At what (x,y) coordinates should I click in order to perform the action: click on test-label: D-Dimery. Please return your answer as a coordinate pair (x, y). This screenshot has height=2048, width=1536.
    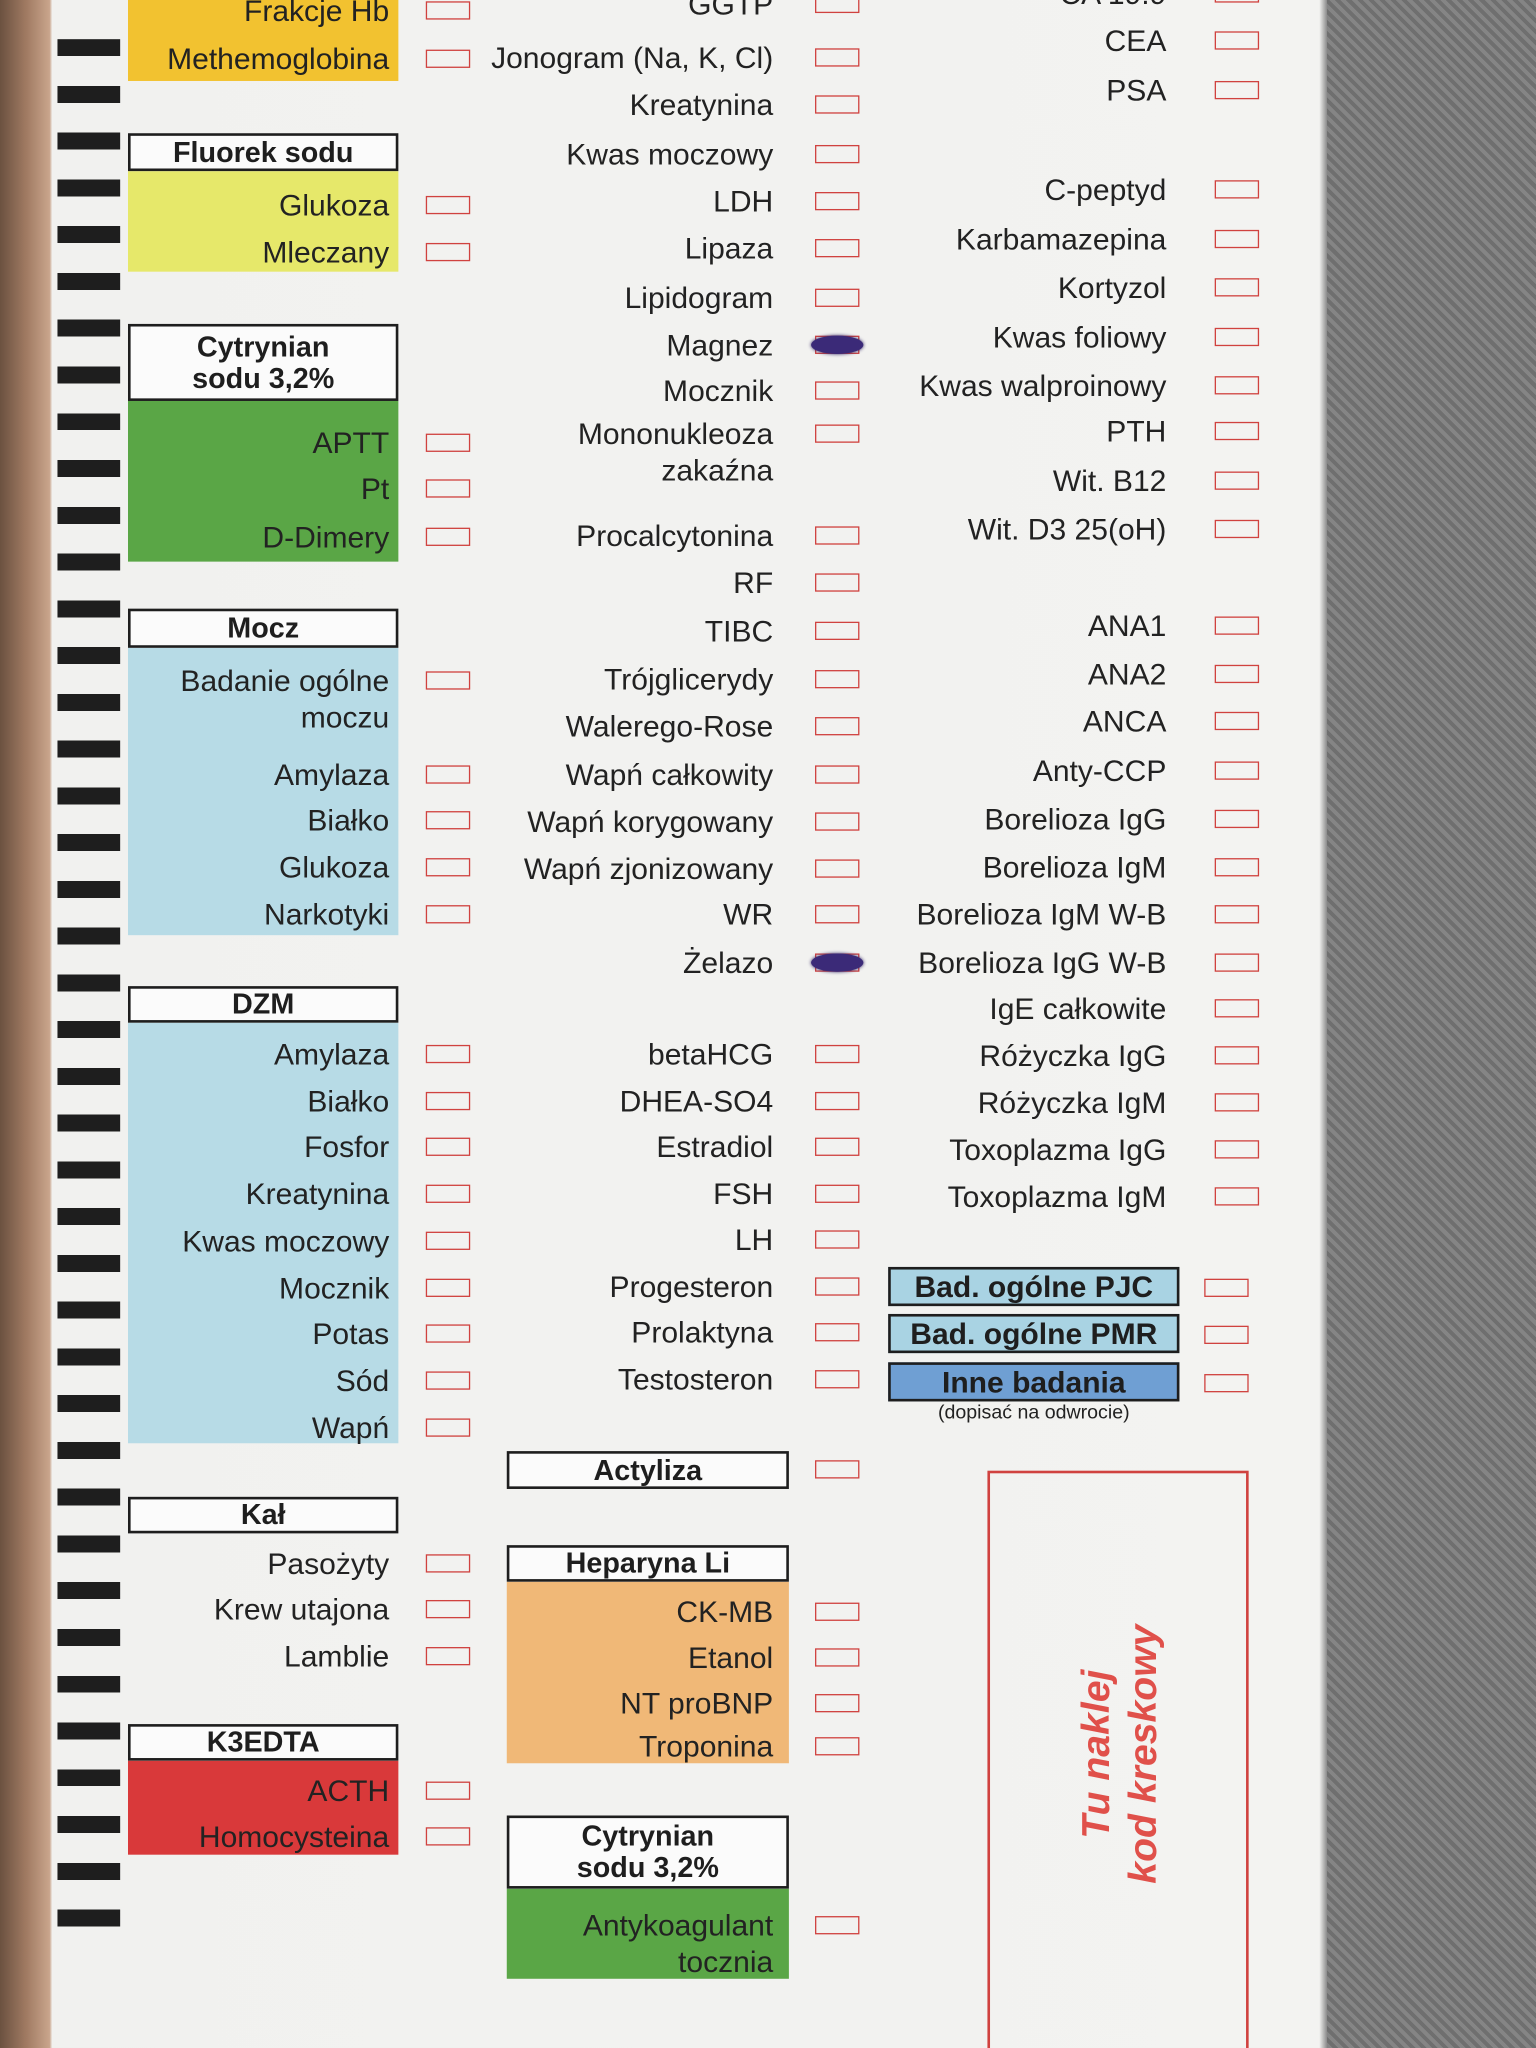
    Looking at the image, I should click on (326, 536).